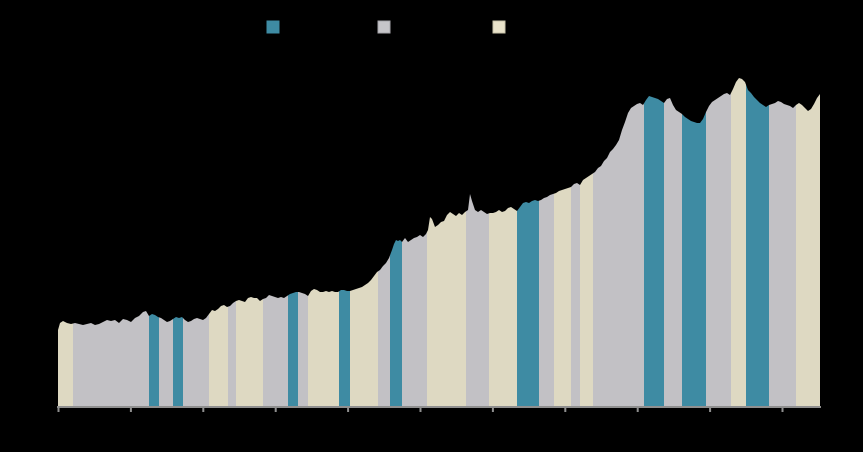  Describe the element at coordinates (384, 27) in the screenshot. I see `series-gray-swatch` at that location.